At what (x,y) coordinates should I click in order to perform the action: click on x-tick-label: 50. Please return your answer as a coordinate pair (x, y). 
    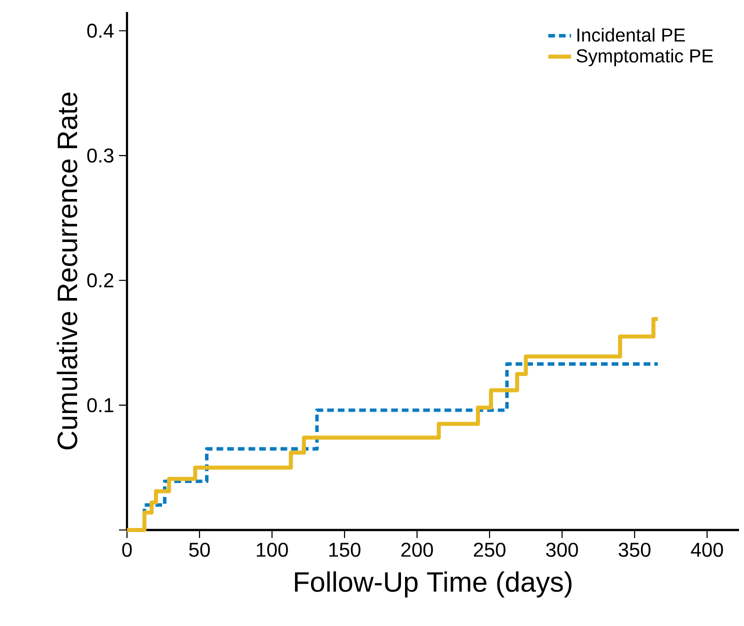
    Looking at the image, I should click on (199, 549).